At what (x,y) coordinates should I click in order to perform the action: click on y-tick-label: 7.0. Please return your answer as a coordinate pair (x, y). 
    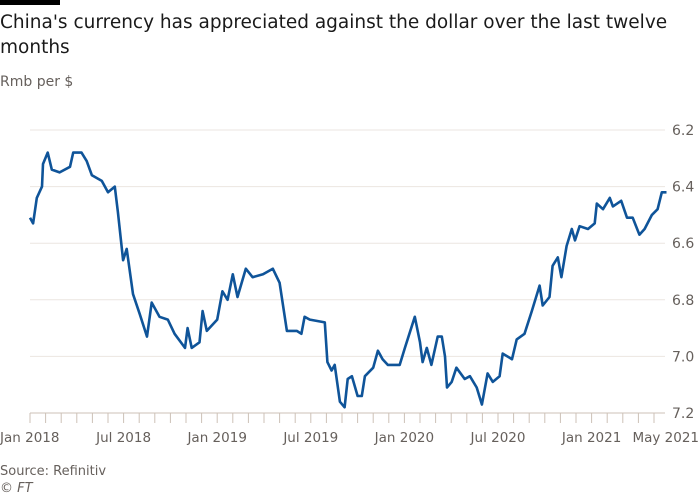
    Looking at the image, I should click on (683, 357).